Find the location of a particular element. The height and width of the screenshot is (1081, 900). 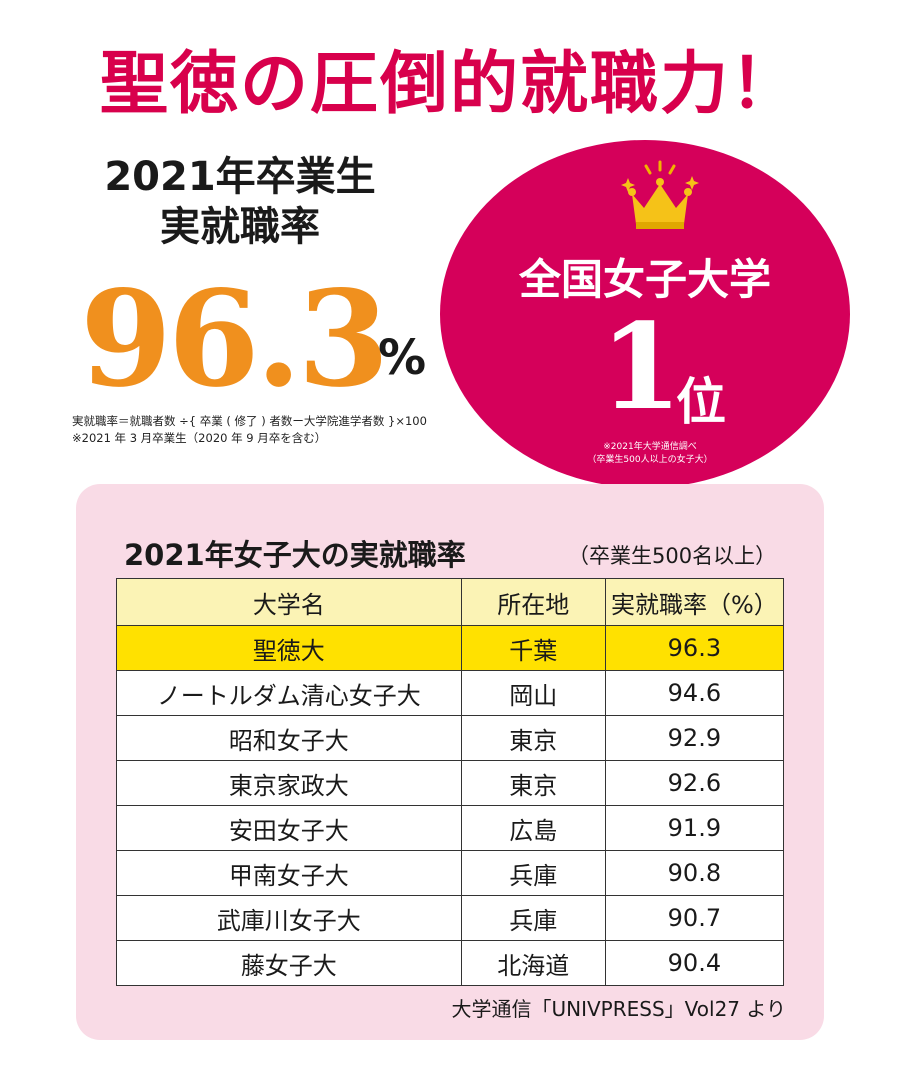

badge-note-source: ※2021年大学通信調べ is located at coordinates (650, 447).